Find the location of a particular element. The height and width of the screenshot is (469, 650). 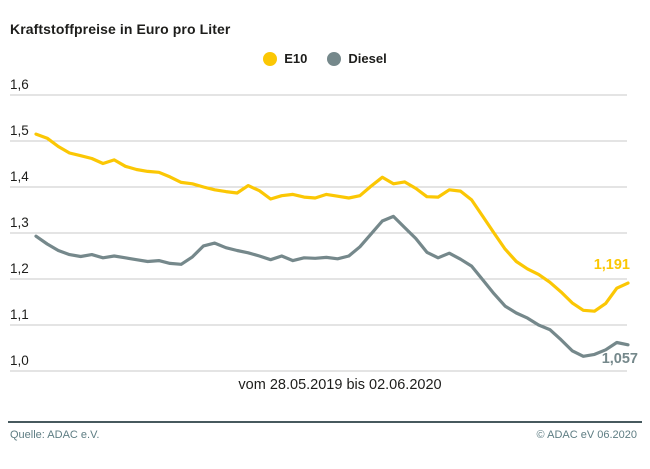

y-axis-label: 1,5 is located at coordinates (19, 130).